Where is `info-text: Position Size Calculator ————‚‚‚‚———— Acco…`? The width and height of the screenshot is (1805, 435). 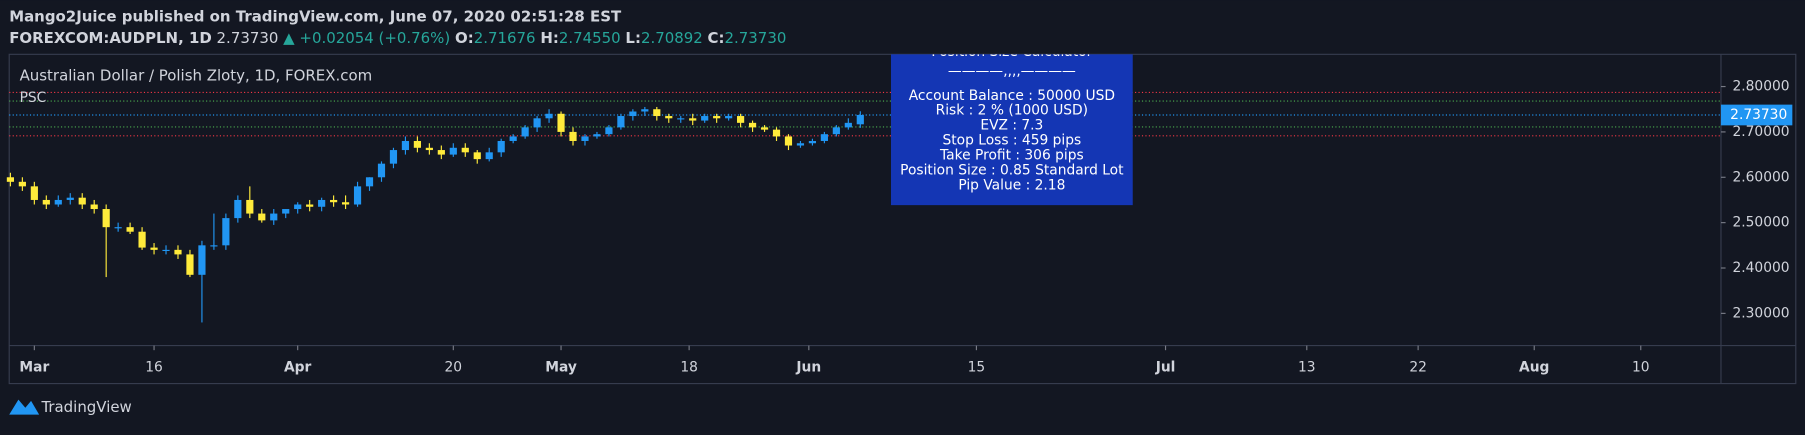 info-text: Position Size Calculator ————‚‚‚‚———— Acco… is located at coordinates (1012, 119).